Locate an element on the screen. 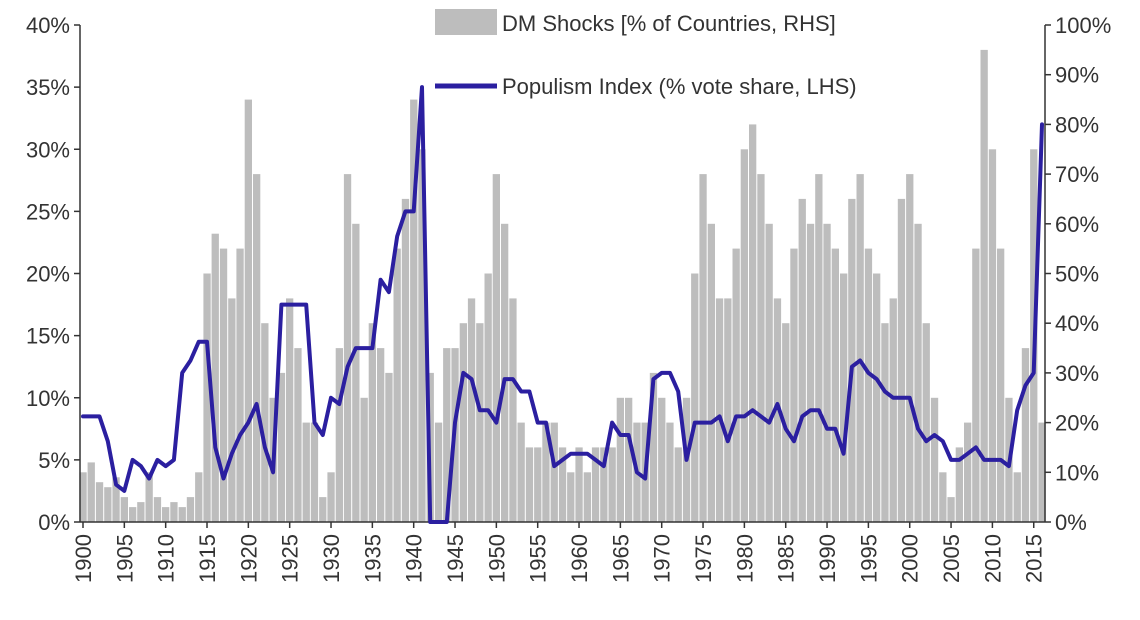 The image size is (1140, 620). x-tick-label: 1995 is located at coordinates (868, 558).